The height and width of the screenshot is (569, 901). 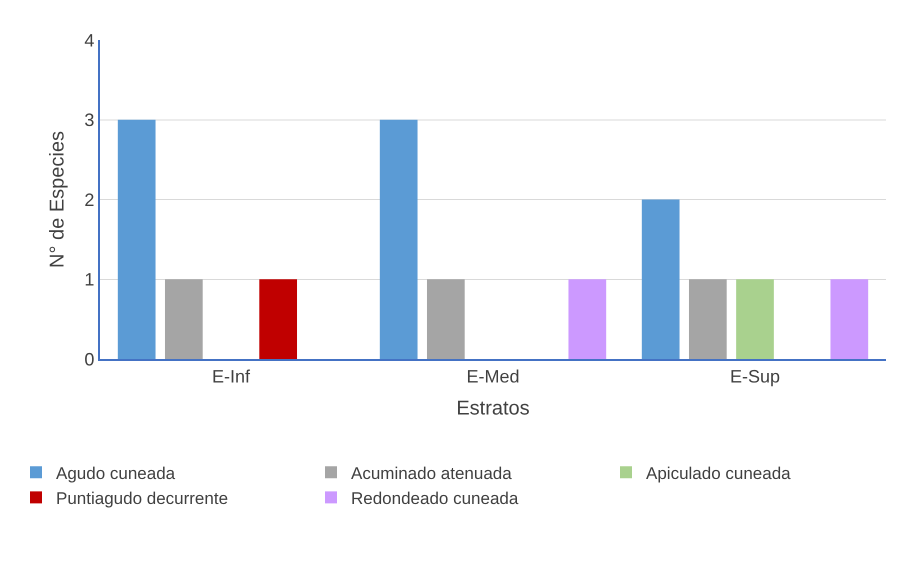 I want to click on y-axis-title: N° de Especies, so click(x=57, y=199).